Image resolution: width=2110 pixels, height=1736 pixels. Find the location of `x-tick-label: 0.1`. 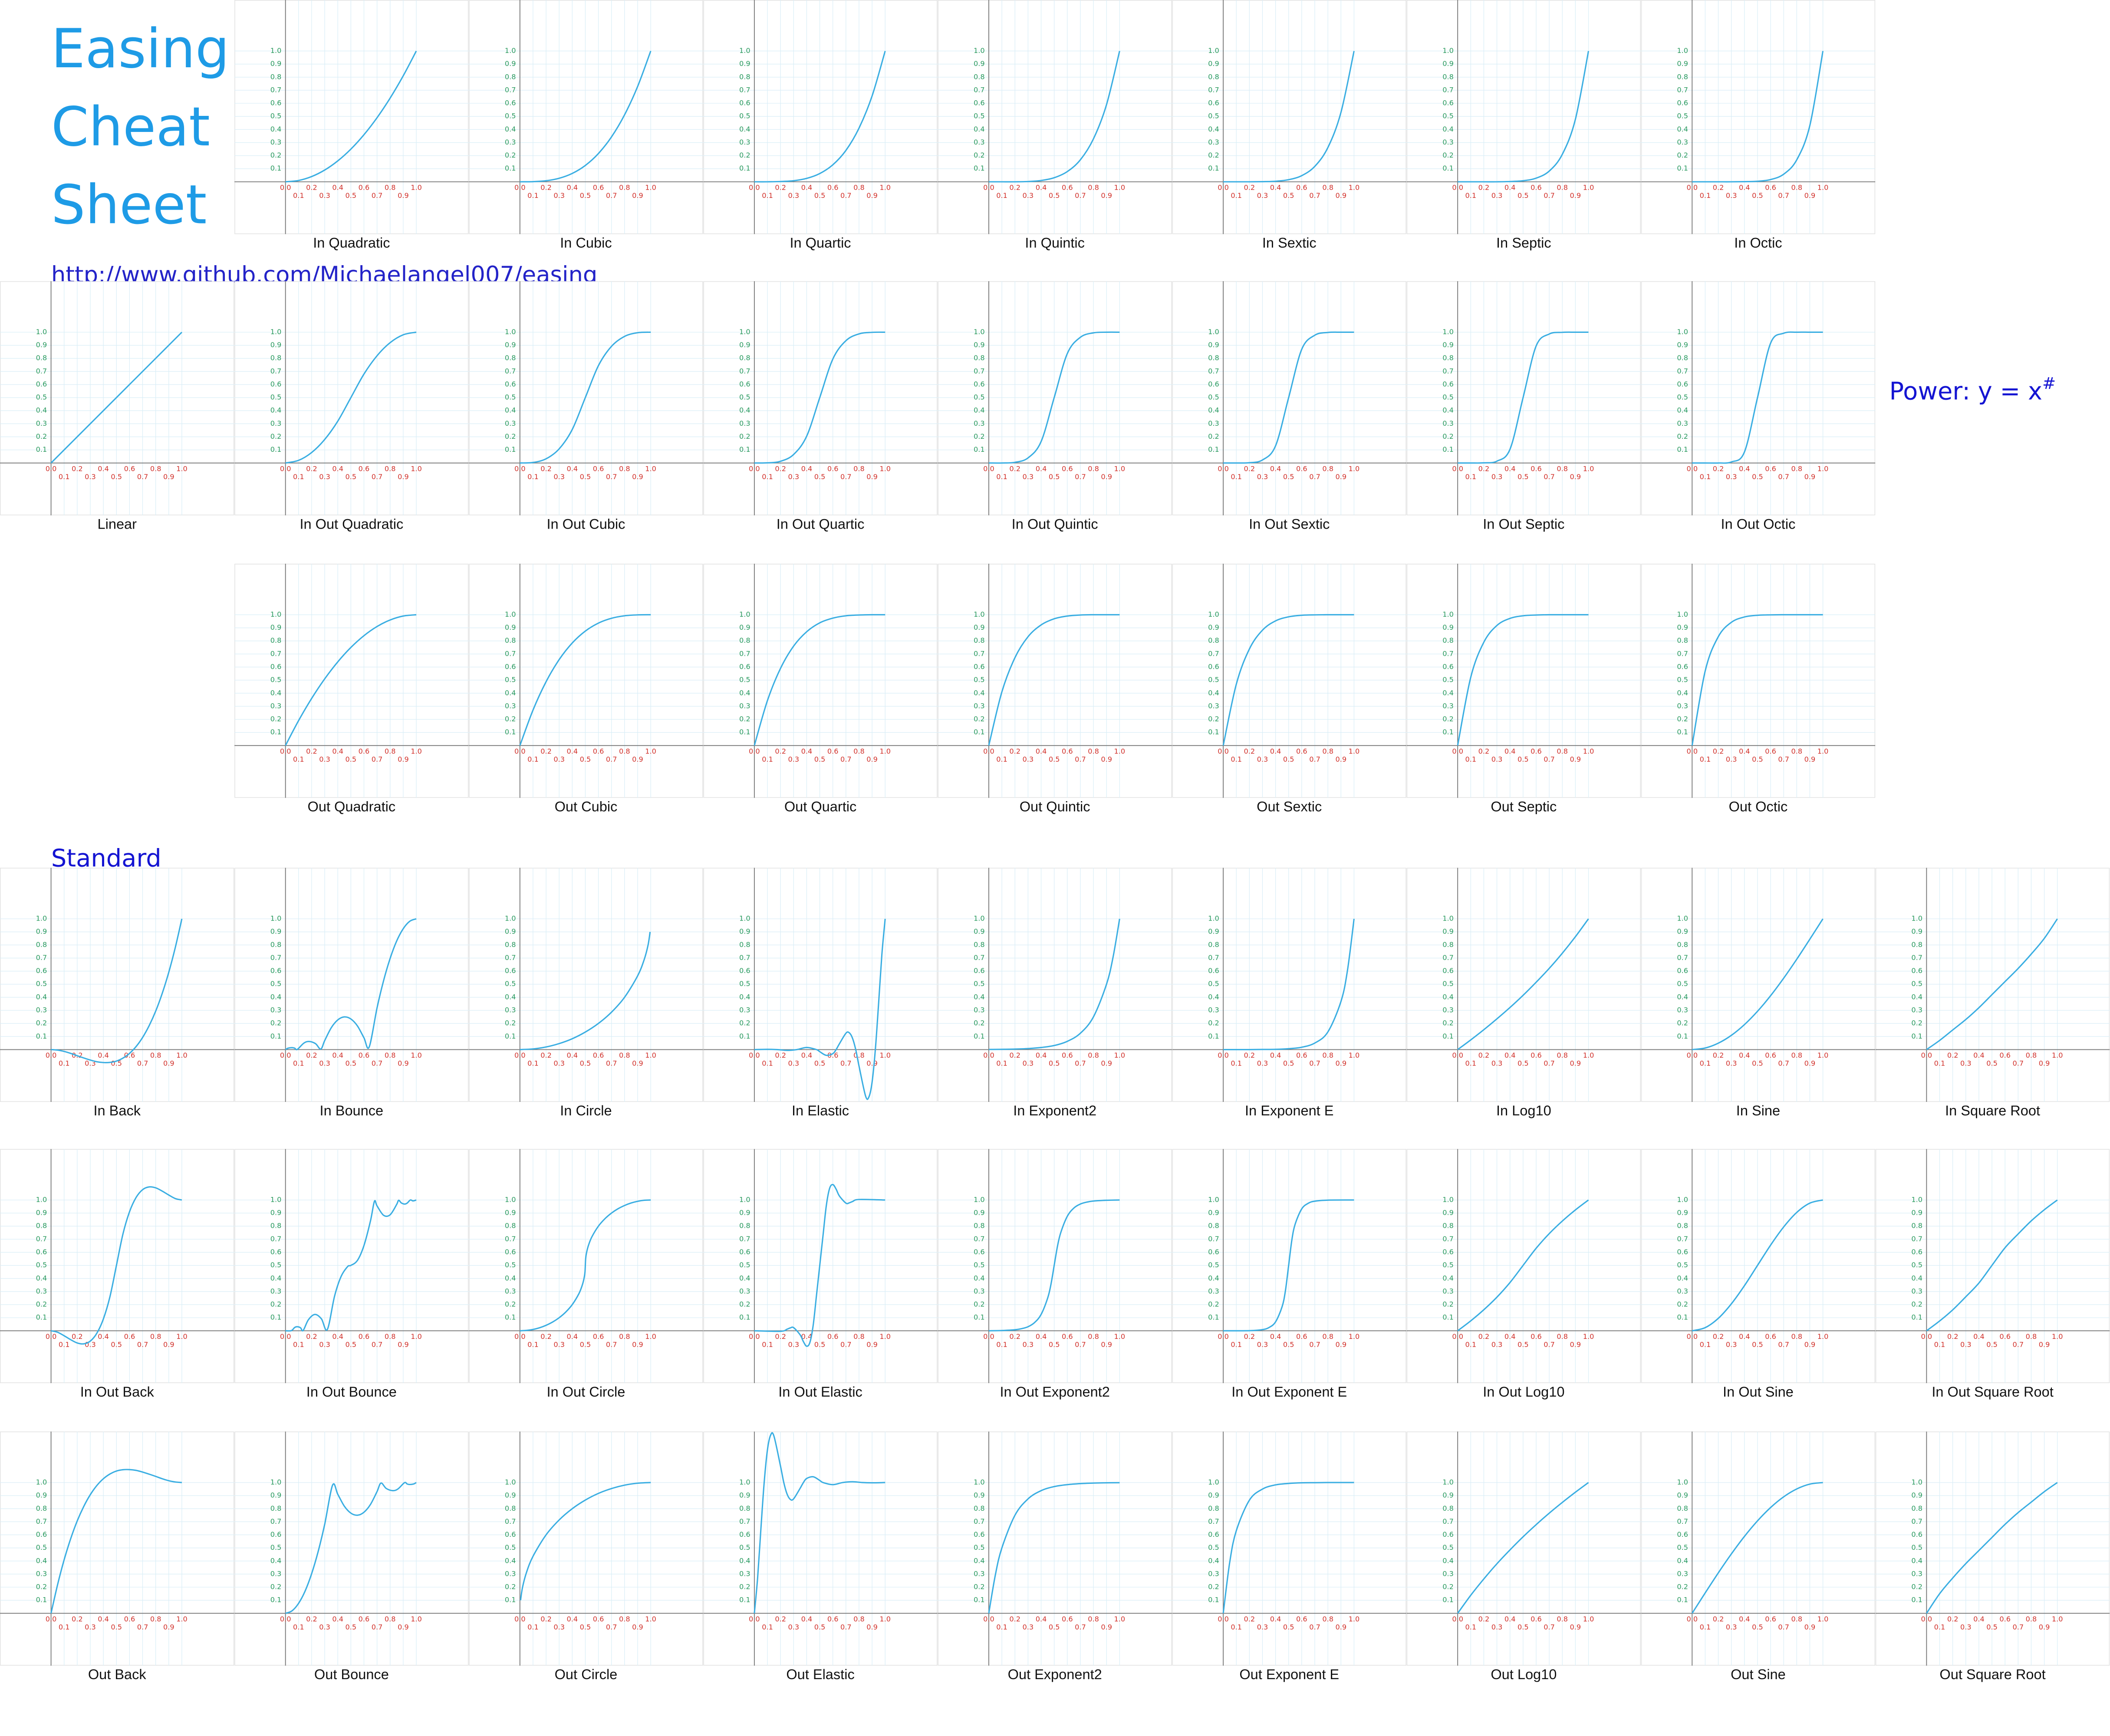

x-tick-label: 0.1 is located at coordinates (767, 477).